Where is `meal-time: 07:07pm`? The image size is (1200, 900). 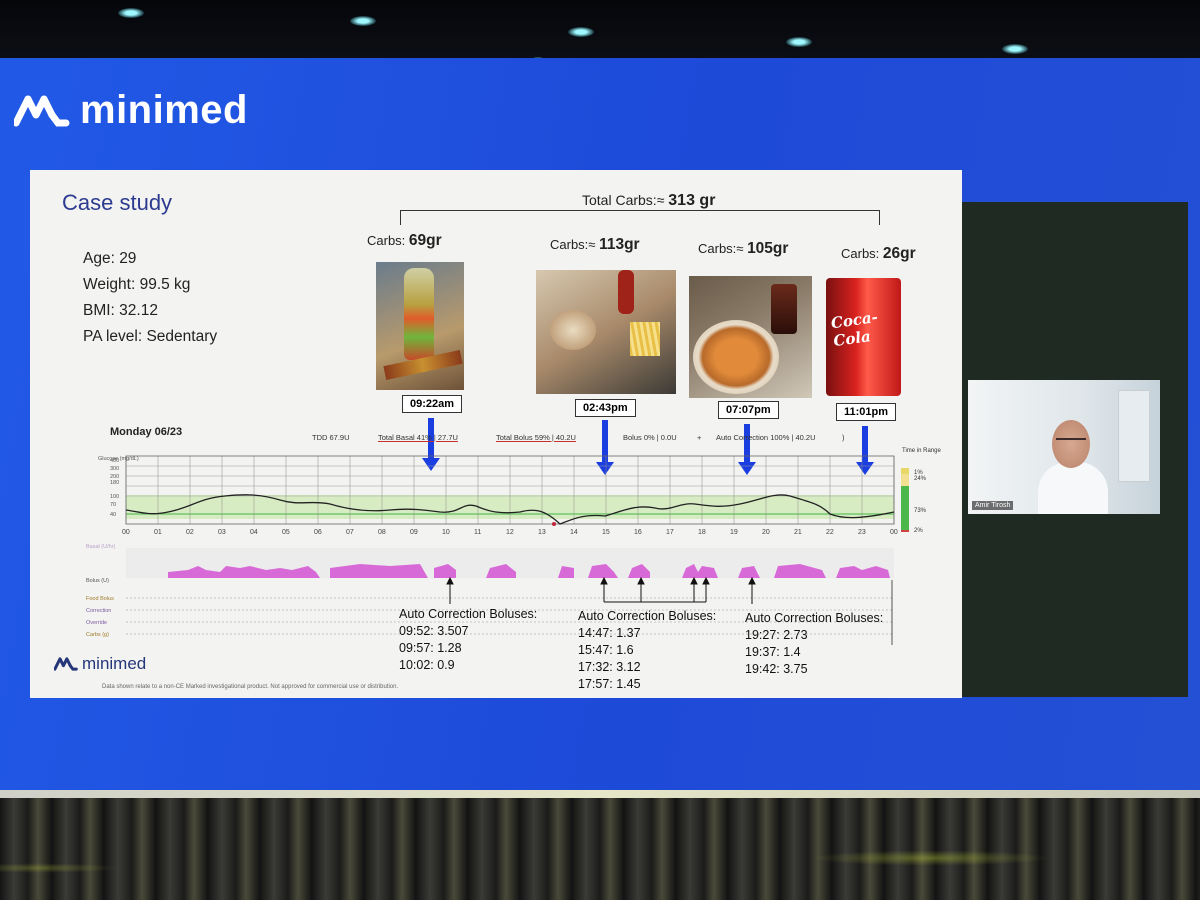
meal-time: 07:07pm is located at coordinates (748, 410).